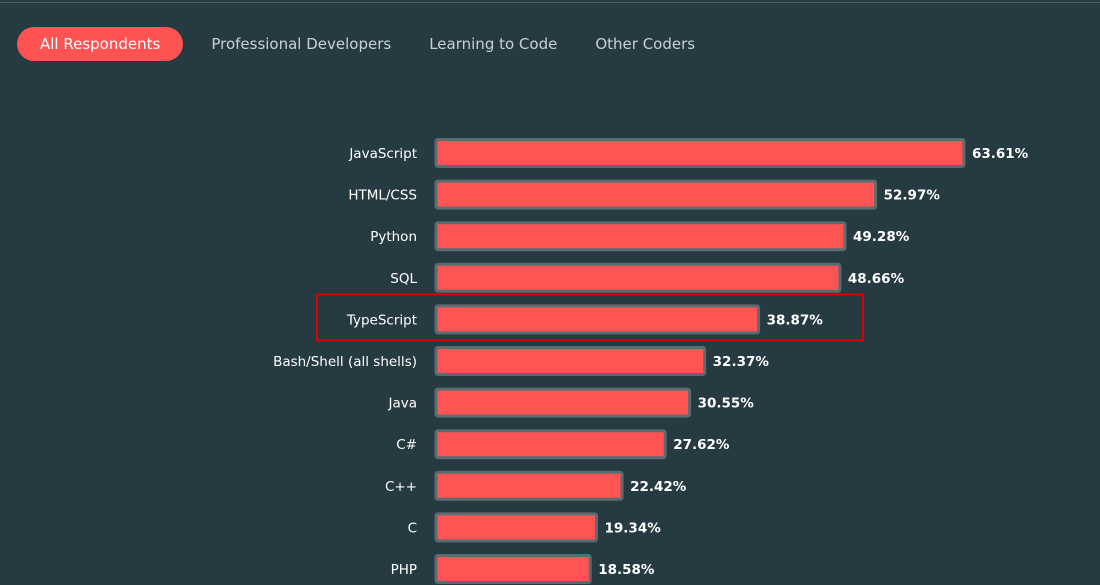 This screenshot has width=1100, height=585. I want to click on bar-java, so click(563, 402).